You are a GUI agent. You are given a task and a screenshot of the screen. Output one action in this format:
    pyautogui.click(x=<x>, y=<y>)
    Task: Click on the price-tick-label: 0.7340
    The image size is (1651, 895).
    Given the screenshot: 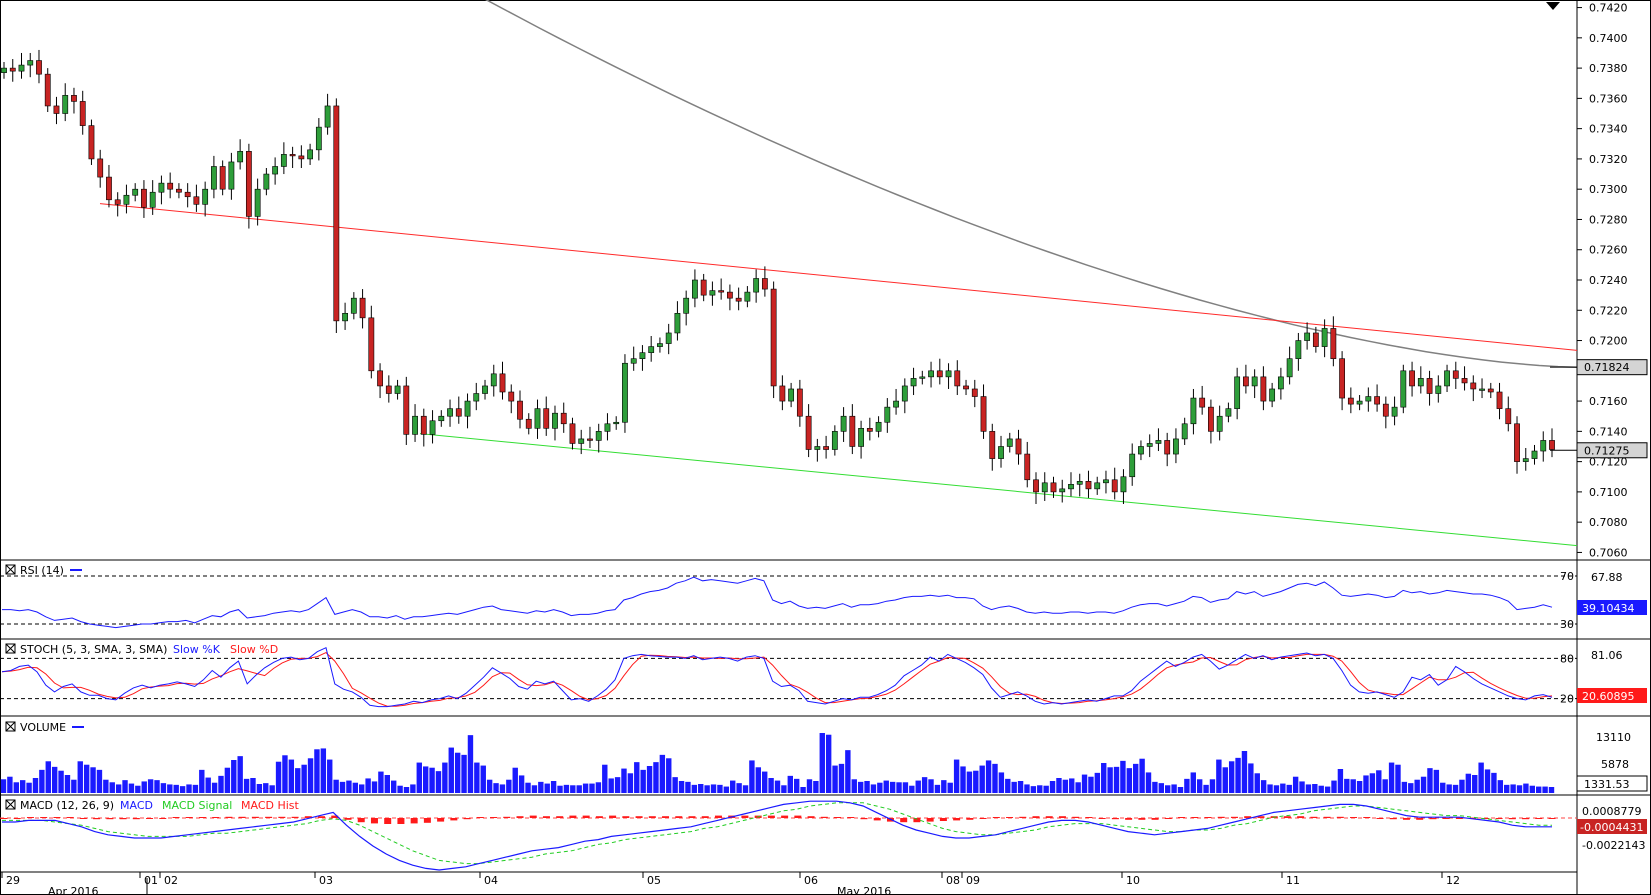 What is the action you would take?
    pyautogui.click(x=1608, y=129)
    